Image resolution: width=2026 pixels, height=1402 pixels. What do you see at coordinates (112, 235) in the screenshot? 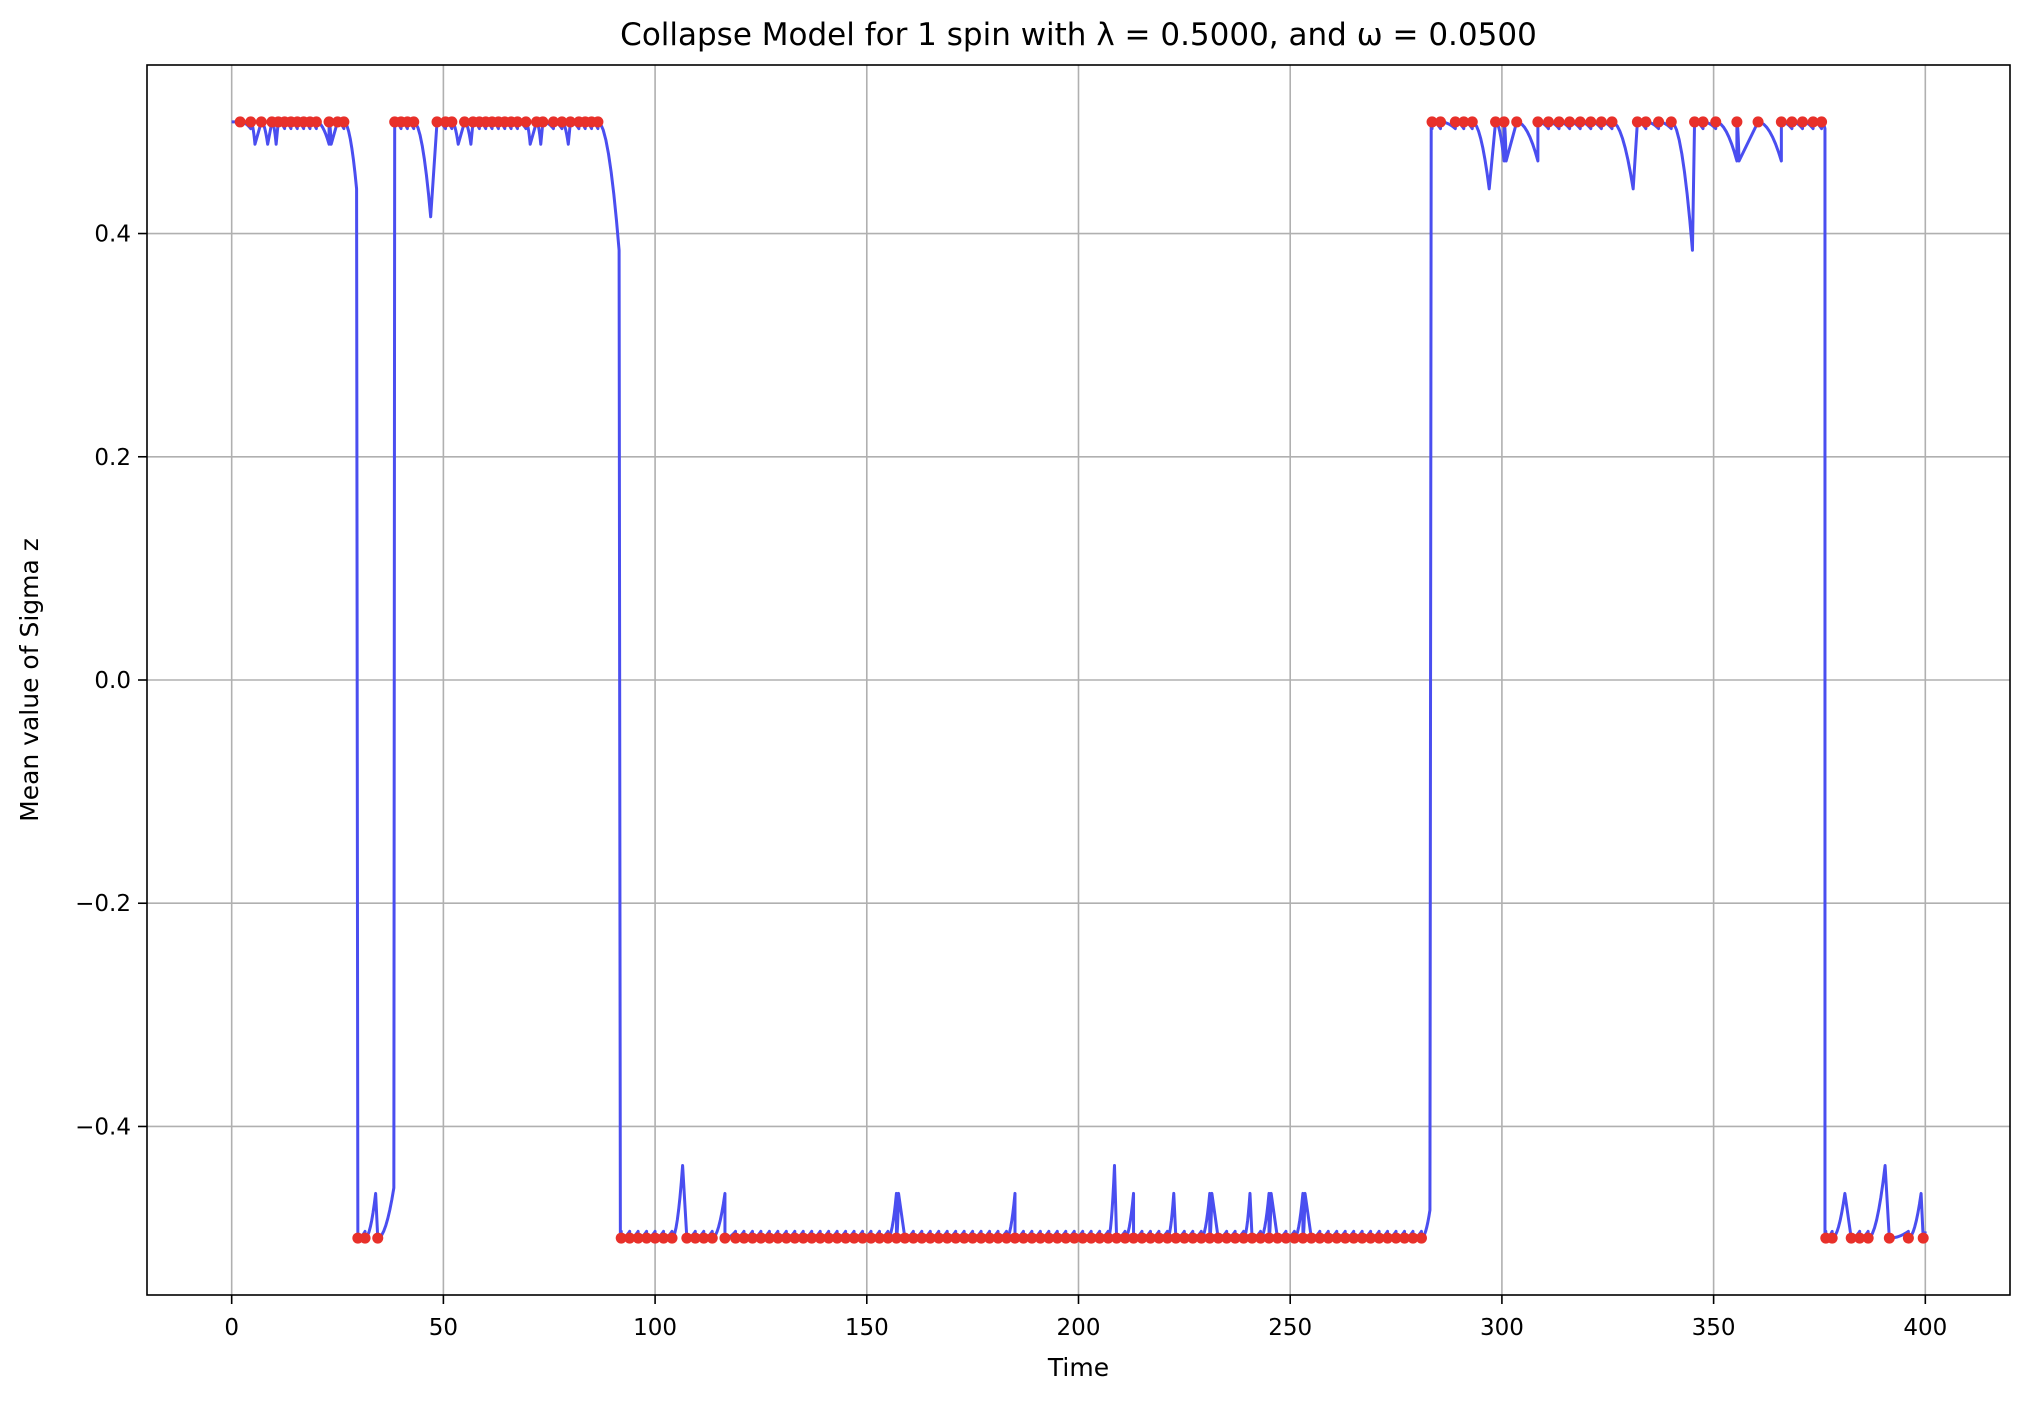
I see `y-tick-label: 0.4` at bounding box center [112, 235].